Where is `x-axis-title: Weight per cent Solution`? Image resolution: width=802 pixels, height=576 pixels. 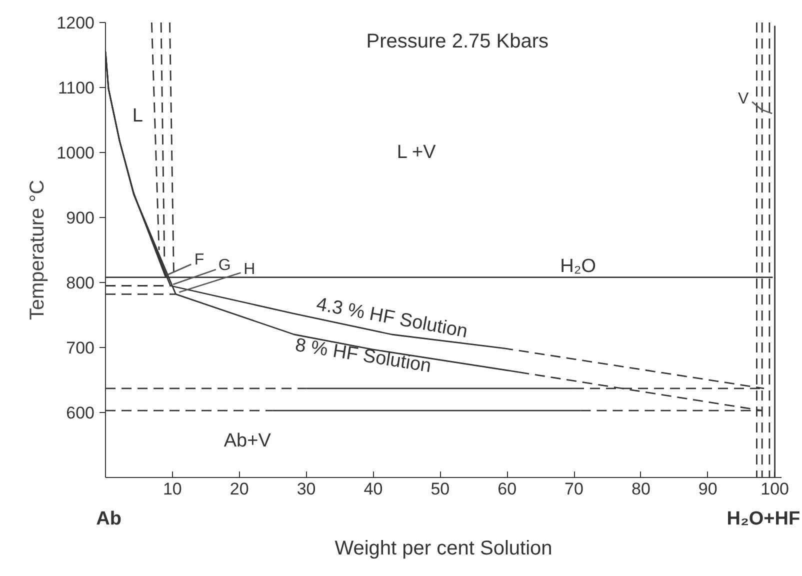
x-axis-title: Weight per cent Solution is located at coordinates (443, 549).